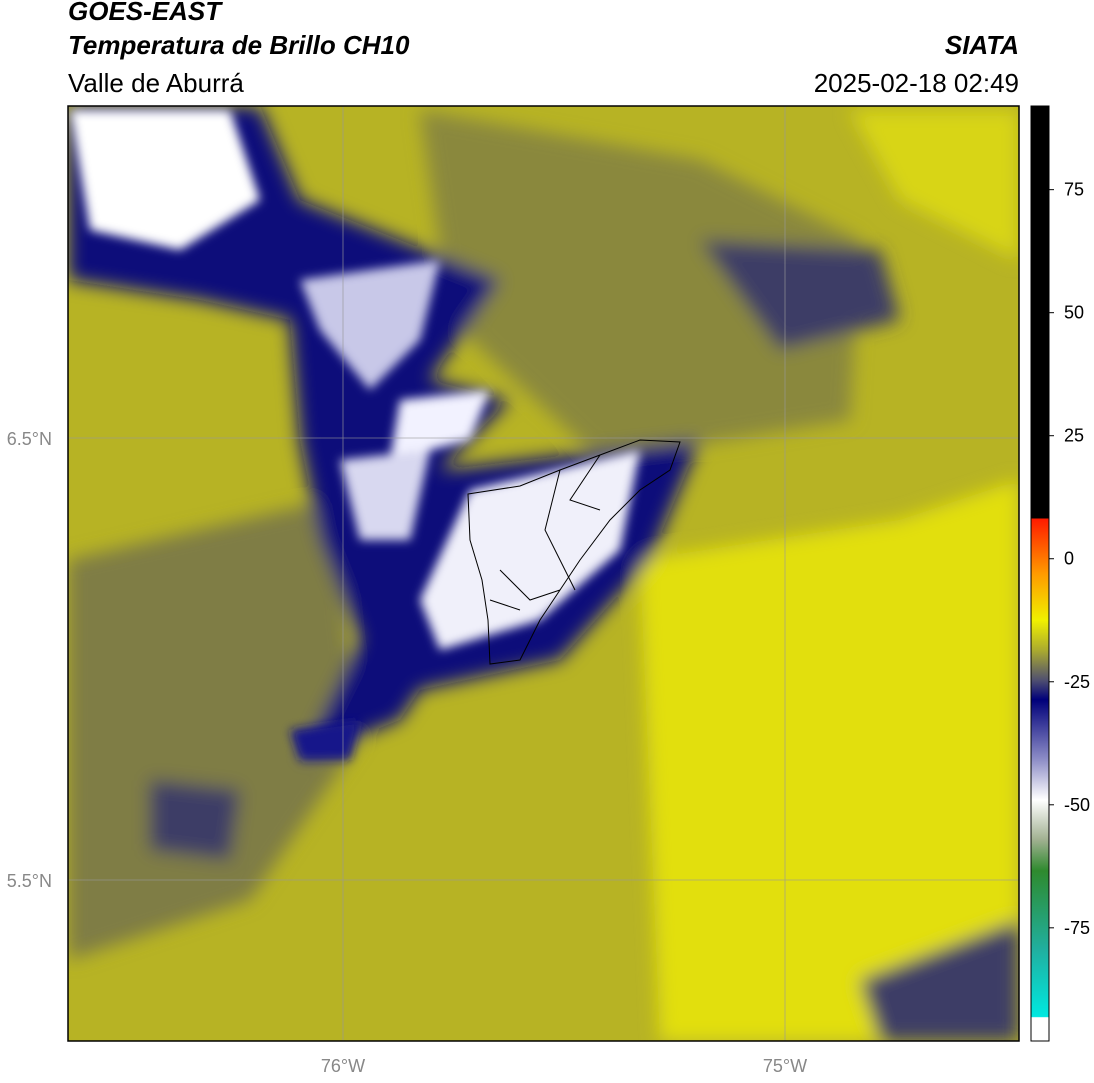 This screenshot has width=1094, height=1083. I want to click on subtitle: Temperatura de Brillo CH10, so click(239, 45).